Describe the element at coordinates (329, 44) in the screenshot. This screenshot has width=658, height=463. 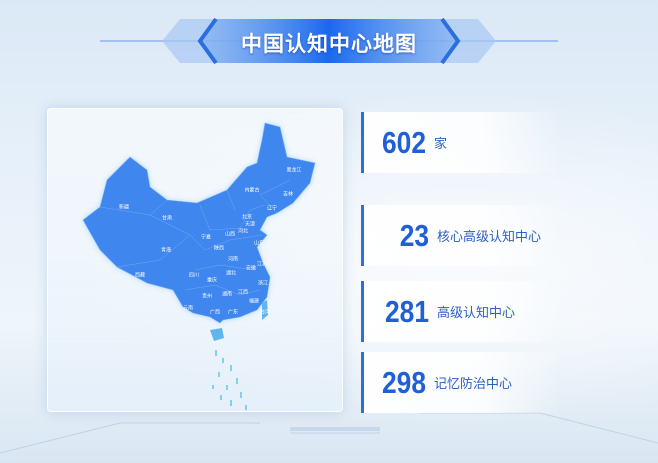
I see `page-title: 中国认知中心地图` at that location.